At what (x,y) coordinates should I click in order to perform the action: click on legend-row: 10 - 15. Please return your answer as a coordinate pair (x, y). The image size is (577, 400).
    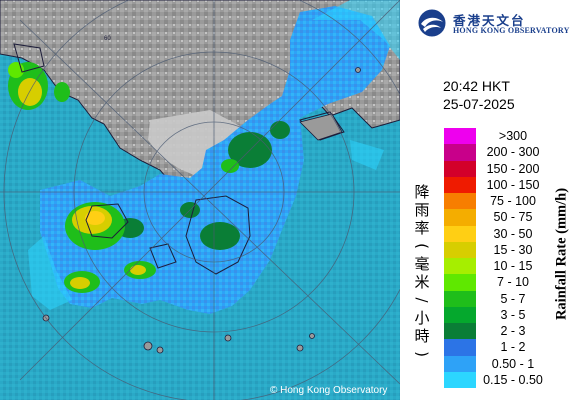
    Looking at the image, I should click on (497, 266).